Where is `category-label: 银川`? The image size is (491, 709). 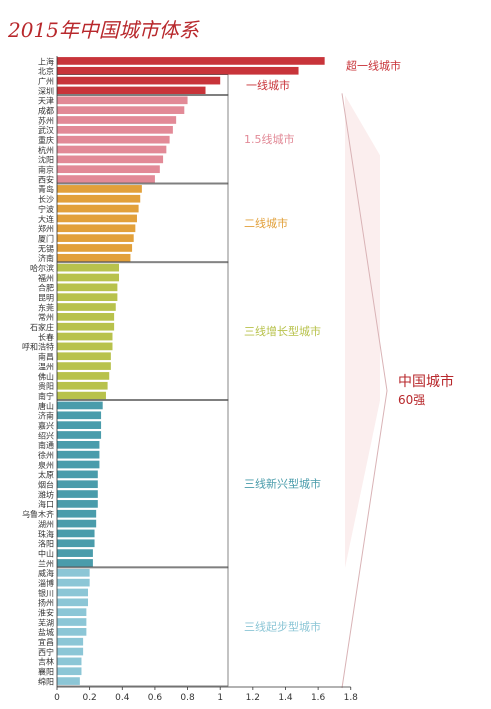
category-label: 银川 is located at coordinates (46, 593).